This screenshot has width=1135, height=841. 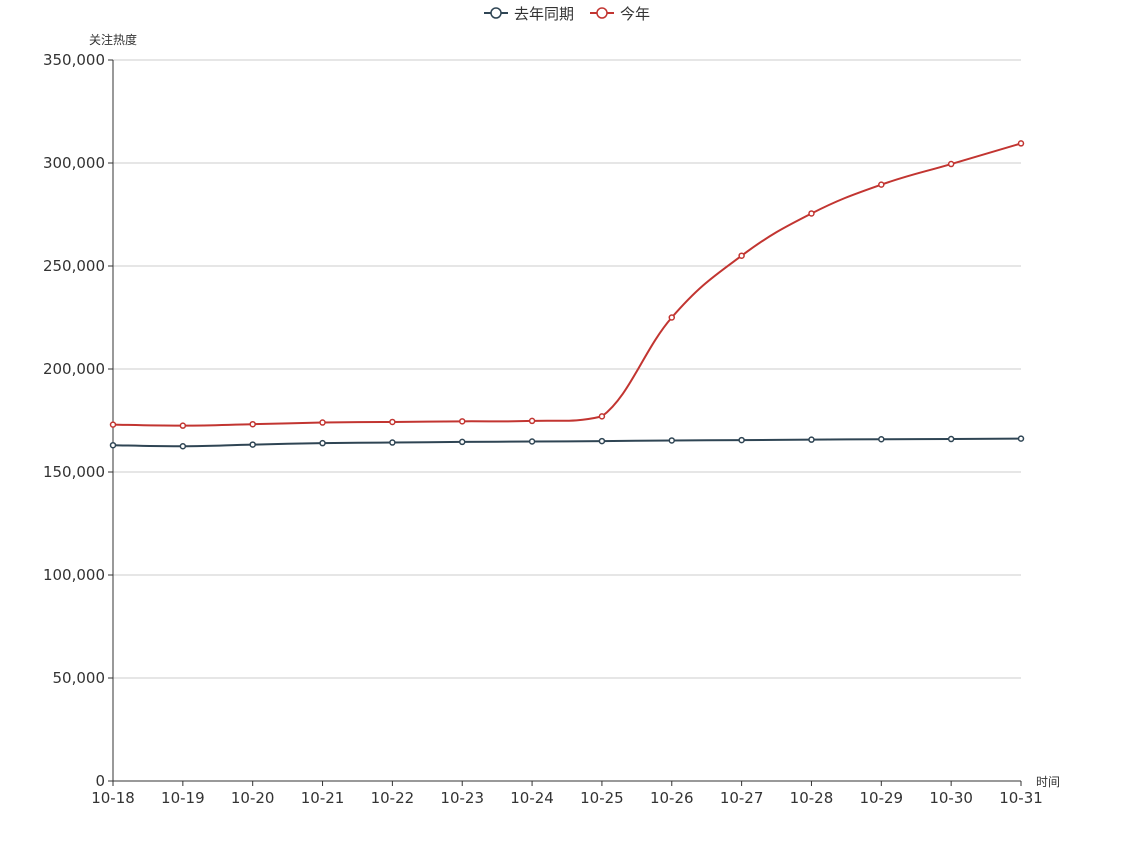 I want to click on x-tick-label: 10-24, so click(x=532, y=798).